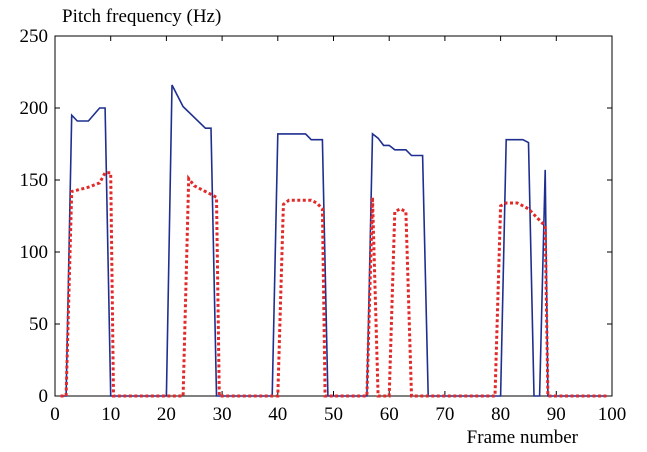  I want to click on x-tick-label: 20, so click(166, 414).